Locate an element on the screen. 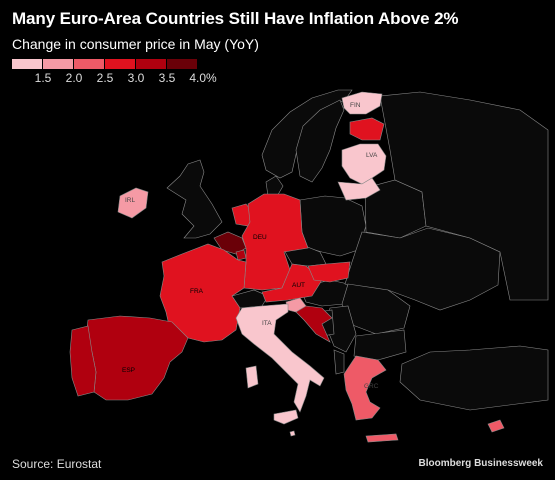  label-ita: ITA is located at coordinates (267, 323).